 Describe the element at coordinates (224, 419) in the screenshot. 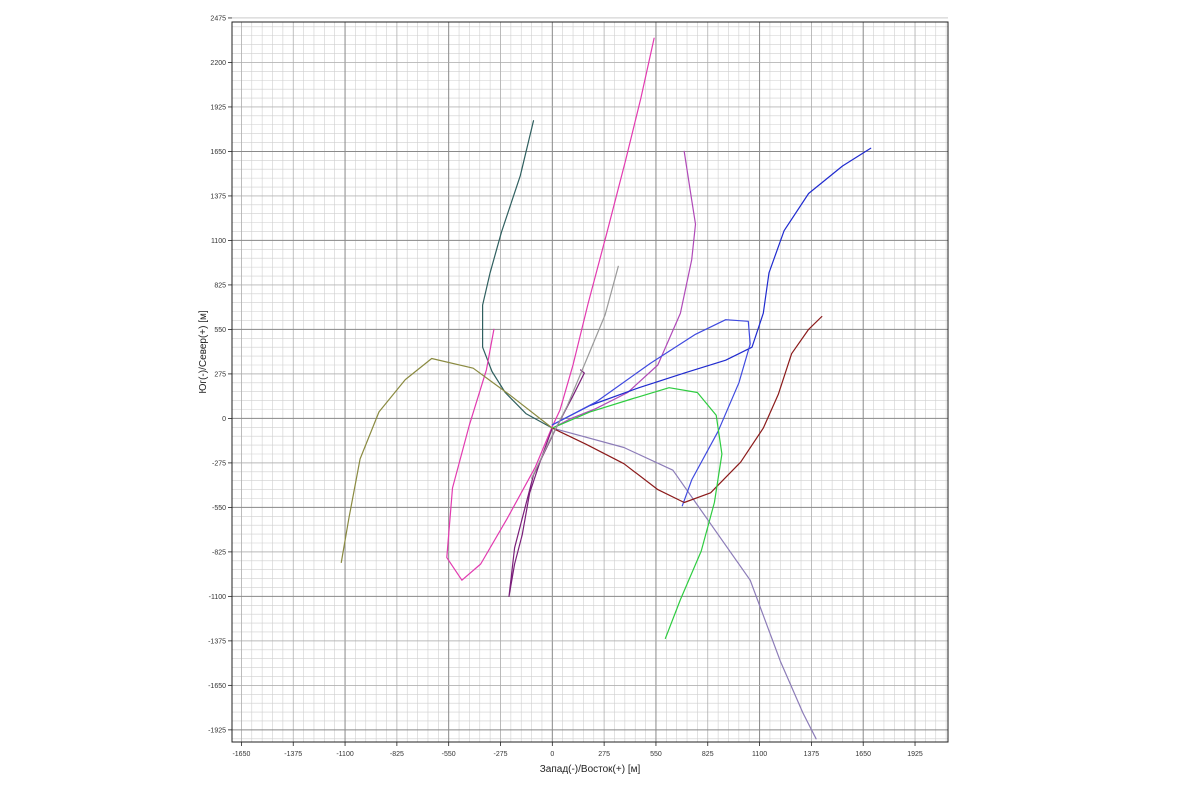

I see `y-tick-label: 0` at that location.